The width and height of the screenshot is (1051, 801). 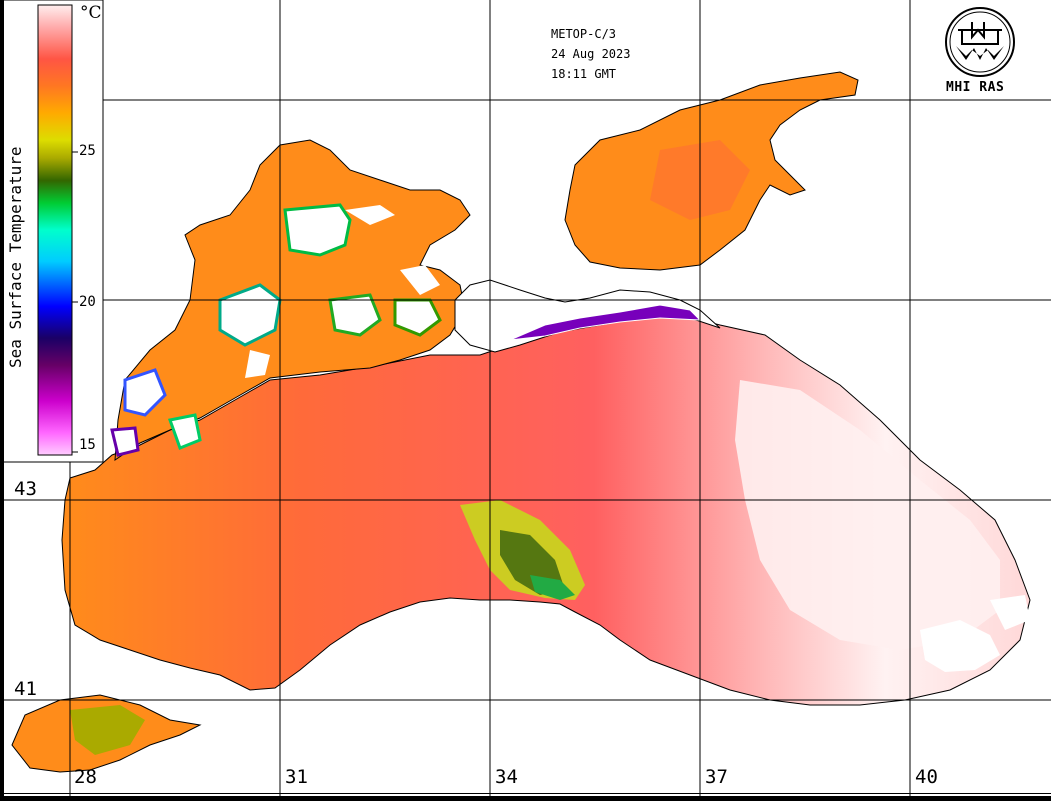 I want to click on crimea-coastal-cold-band, so click(x=605, y=322).